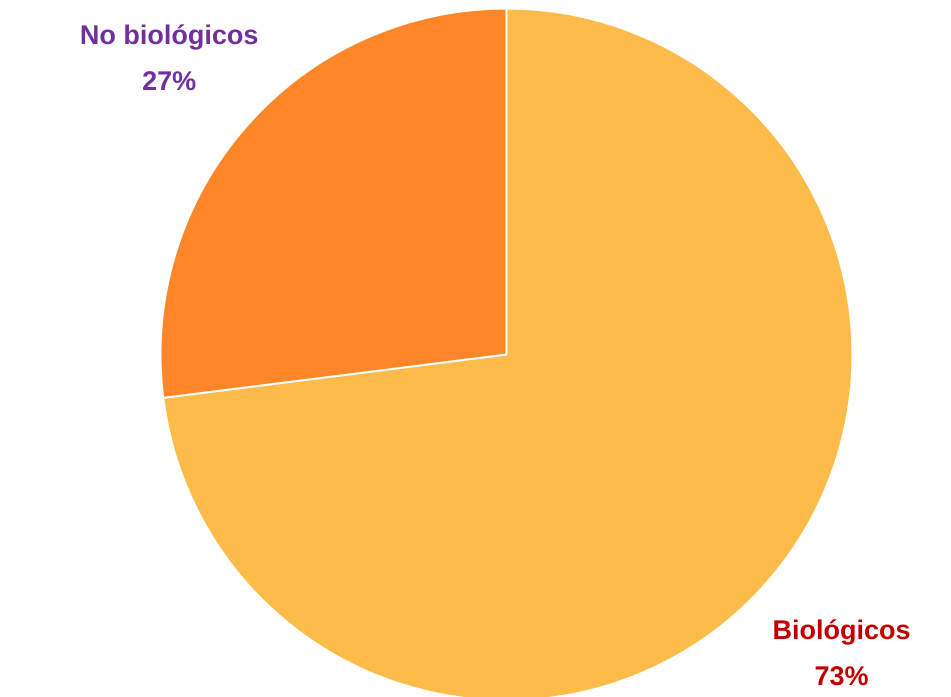 Image resolution: width=951 pixels, height=697 pixels. What do you see at coordinates (841, 629) in the screenshot?
I see `slice-label: Biológicos` at bounding box center [841, 629].